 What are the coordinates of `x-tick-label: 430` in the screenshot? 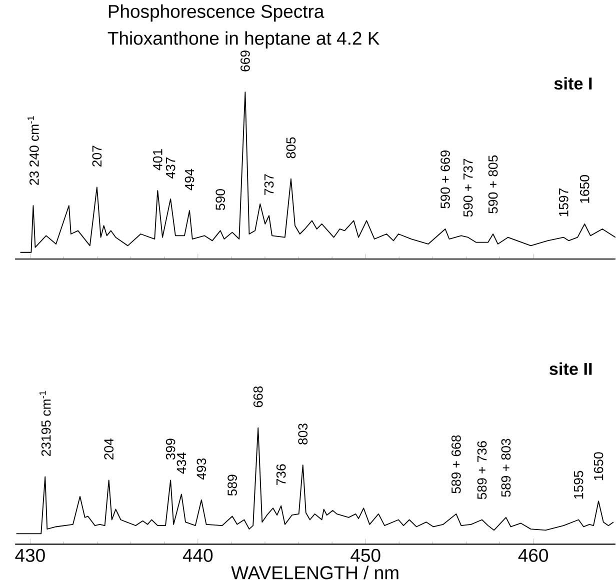 It's located at (30, 555).